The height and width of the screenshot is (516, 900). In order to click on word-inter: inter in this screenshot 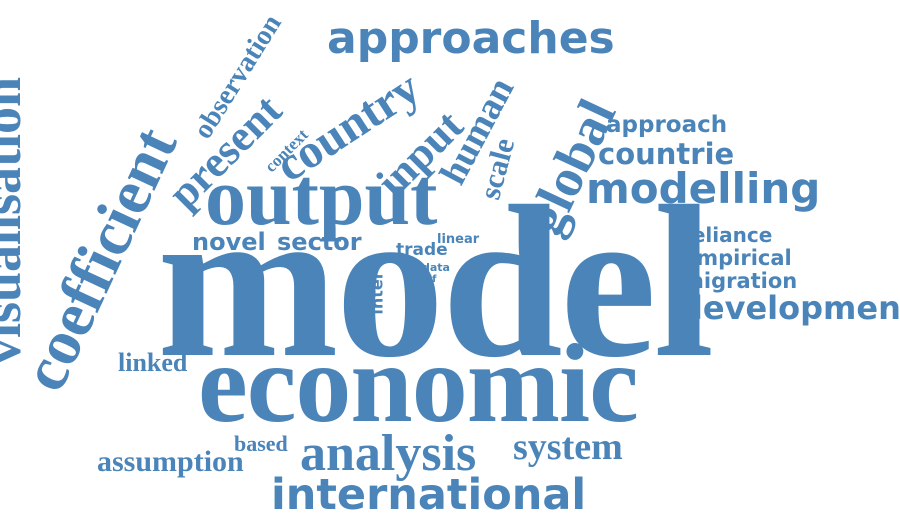, I will do `click(377, 293)`.